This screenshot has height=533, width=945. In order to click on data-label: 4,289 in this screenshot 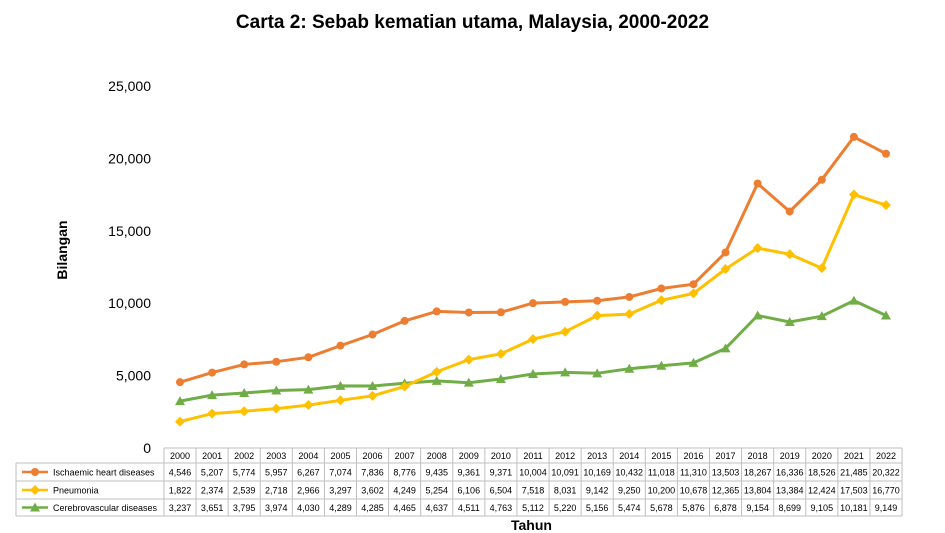, I will do `click(340, 508)`.